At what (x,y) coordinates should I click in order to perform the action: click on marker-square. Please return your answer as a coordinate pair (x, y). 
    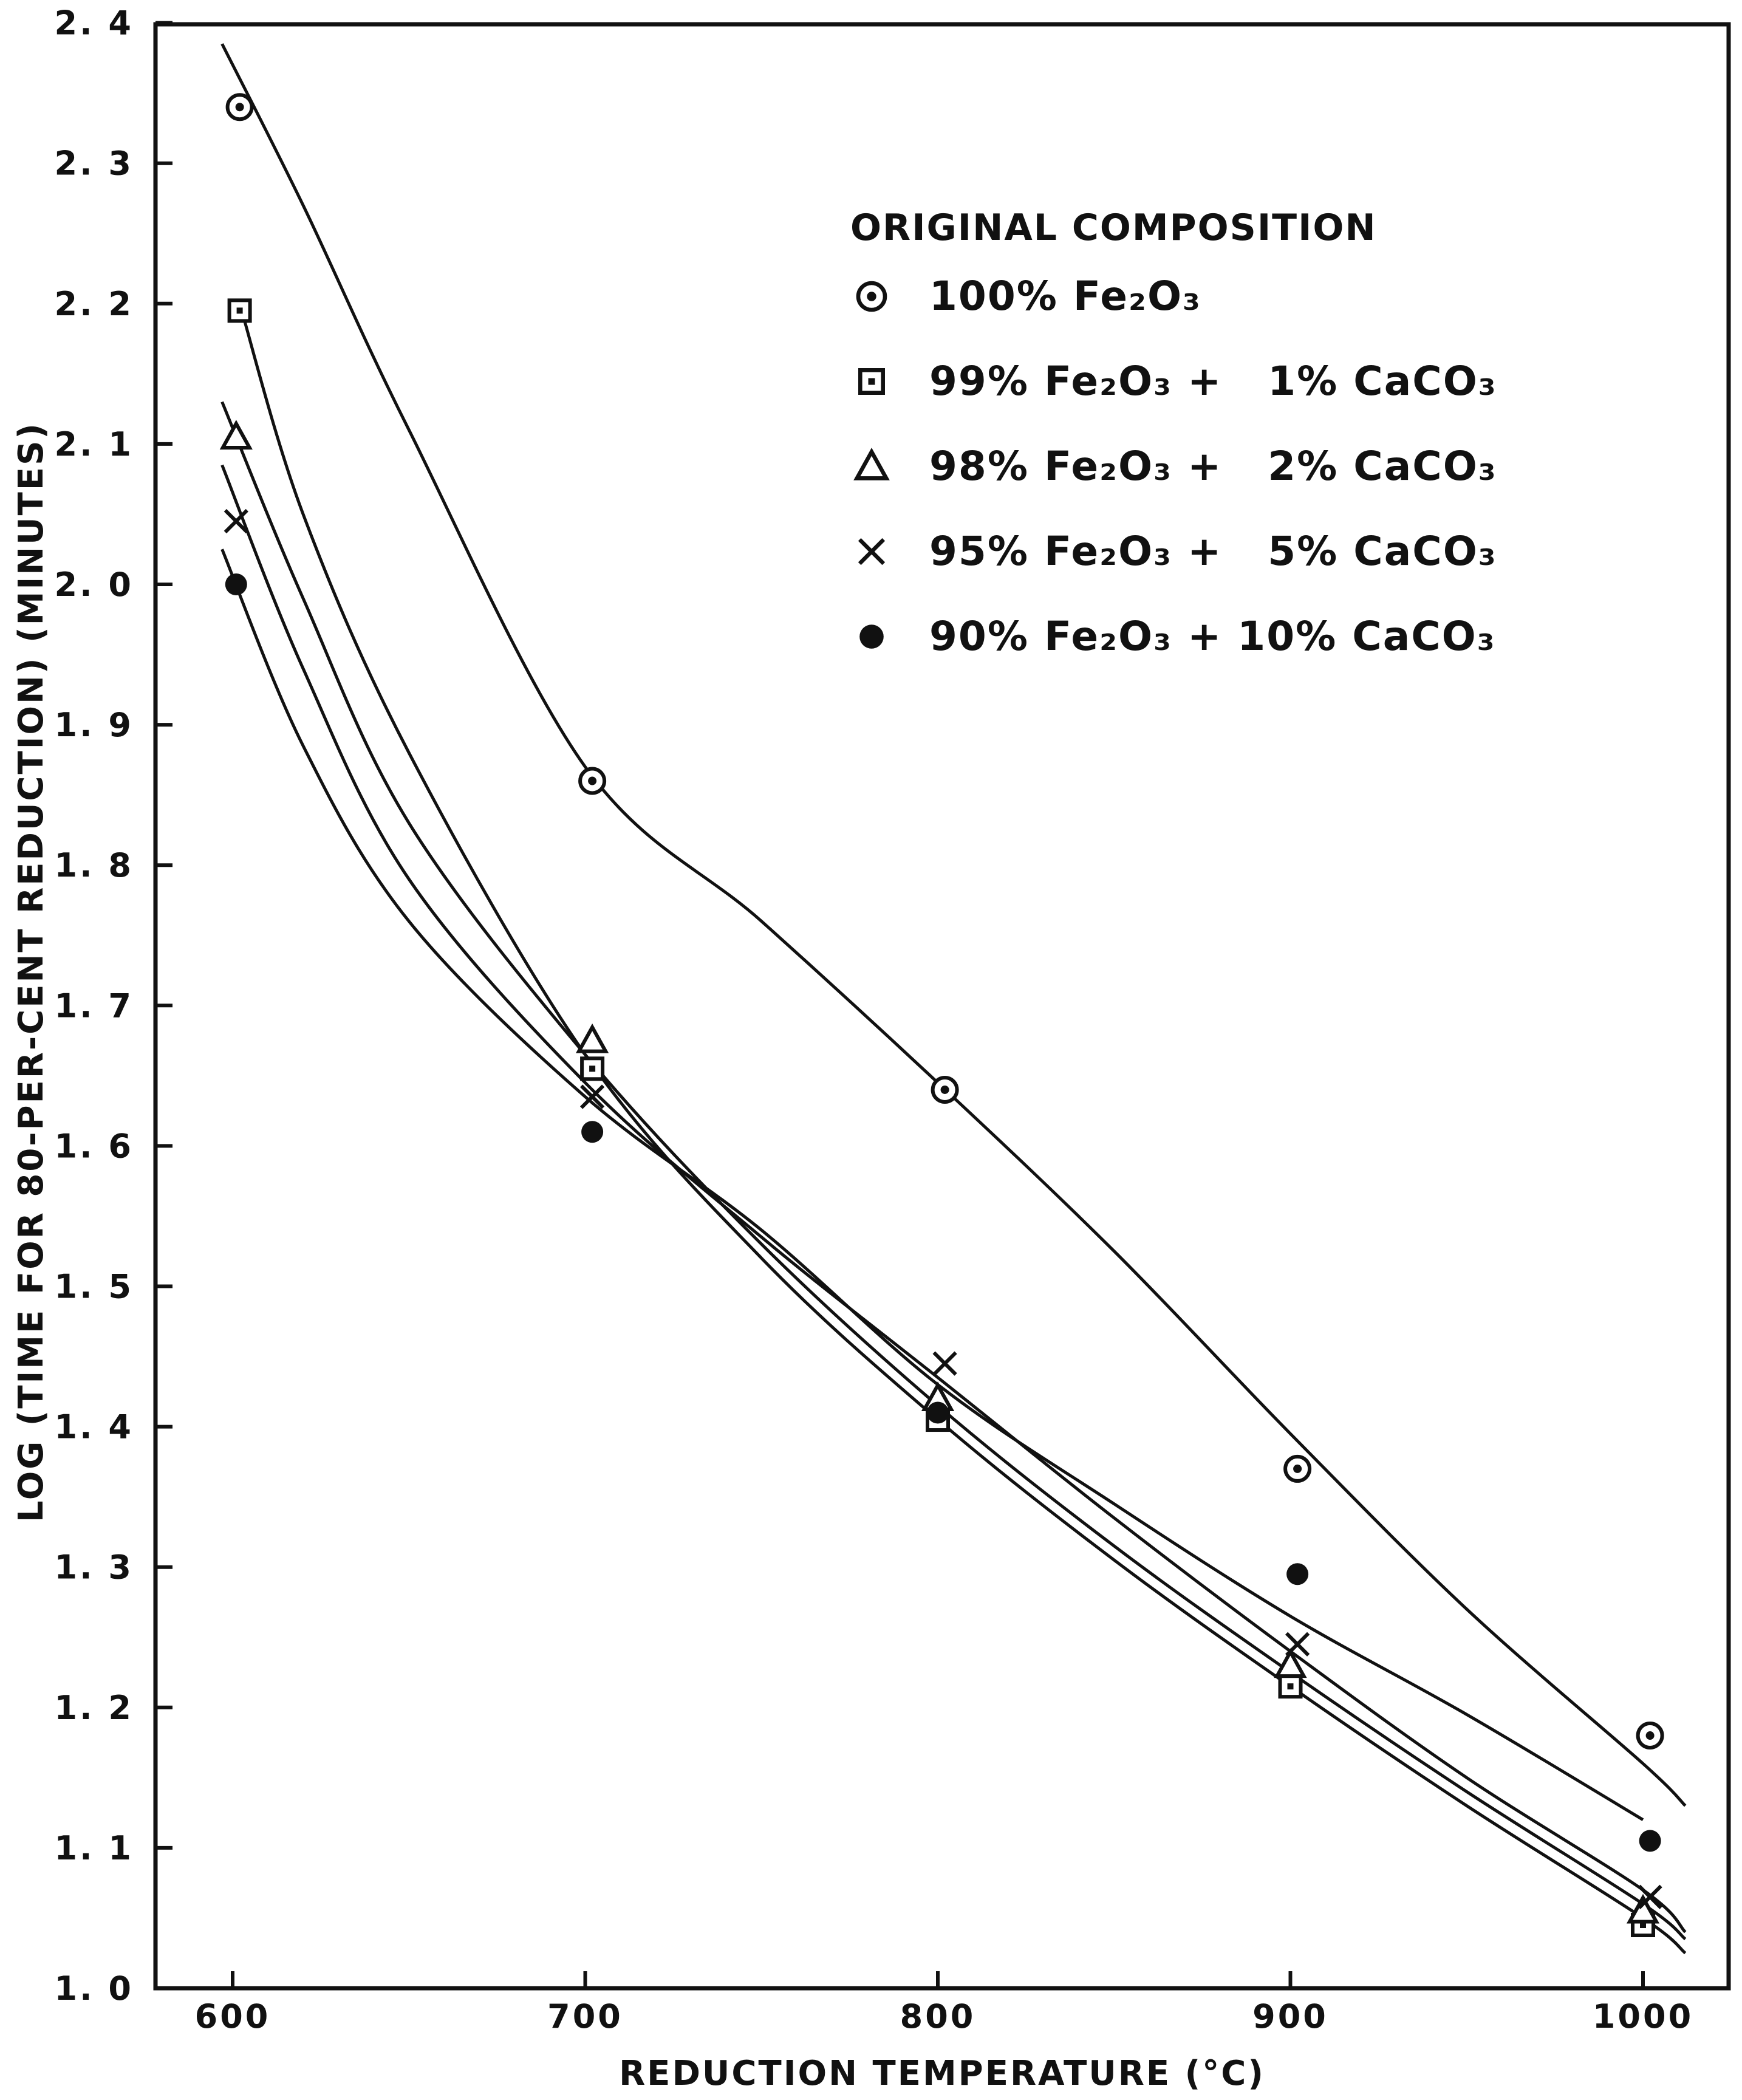
    Looking at the image, I should click on (239, 310).